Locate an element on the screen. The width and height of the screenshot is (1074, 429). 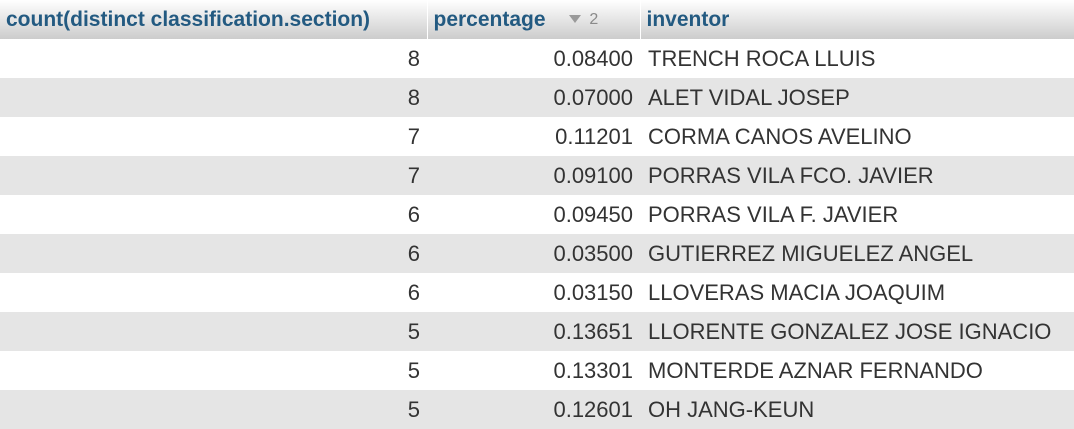
column-header-percentage: percentage 2 is located at coordinates (534, 19).